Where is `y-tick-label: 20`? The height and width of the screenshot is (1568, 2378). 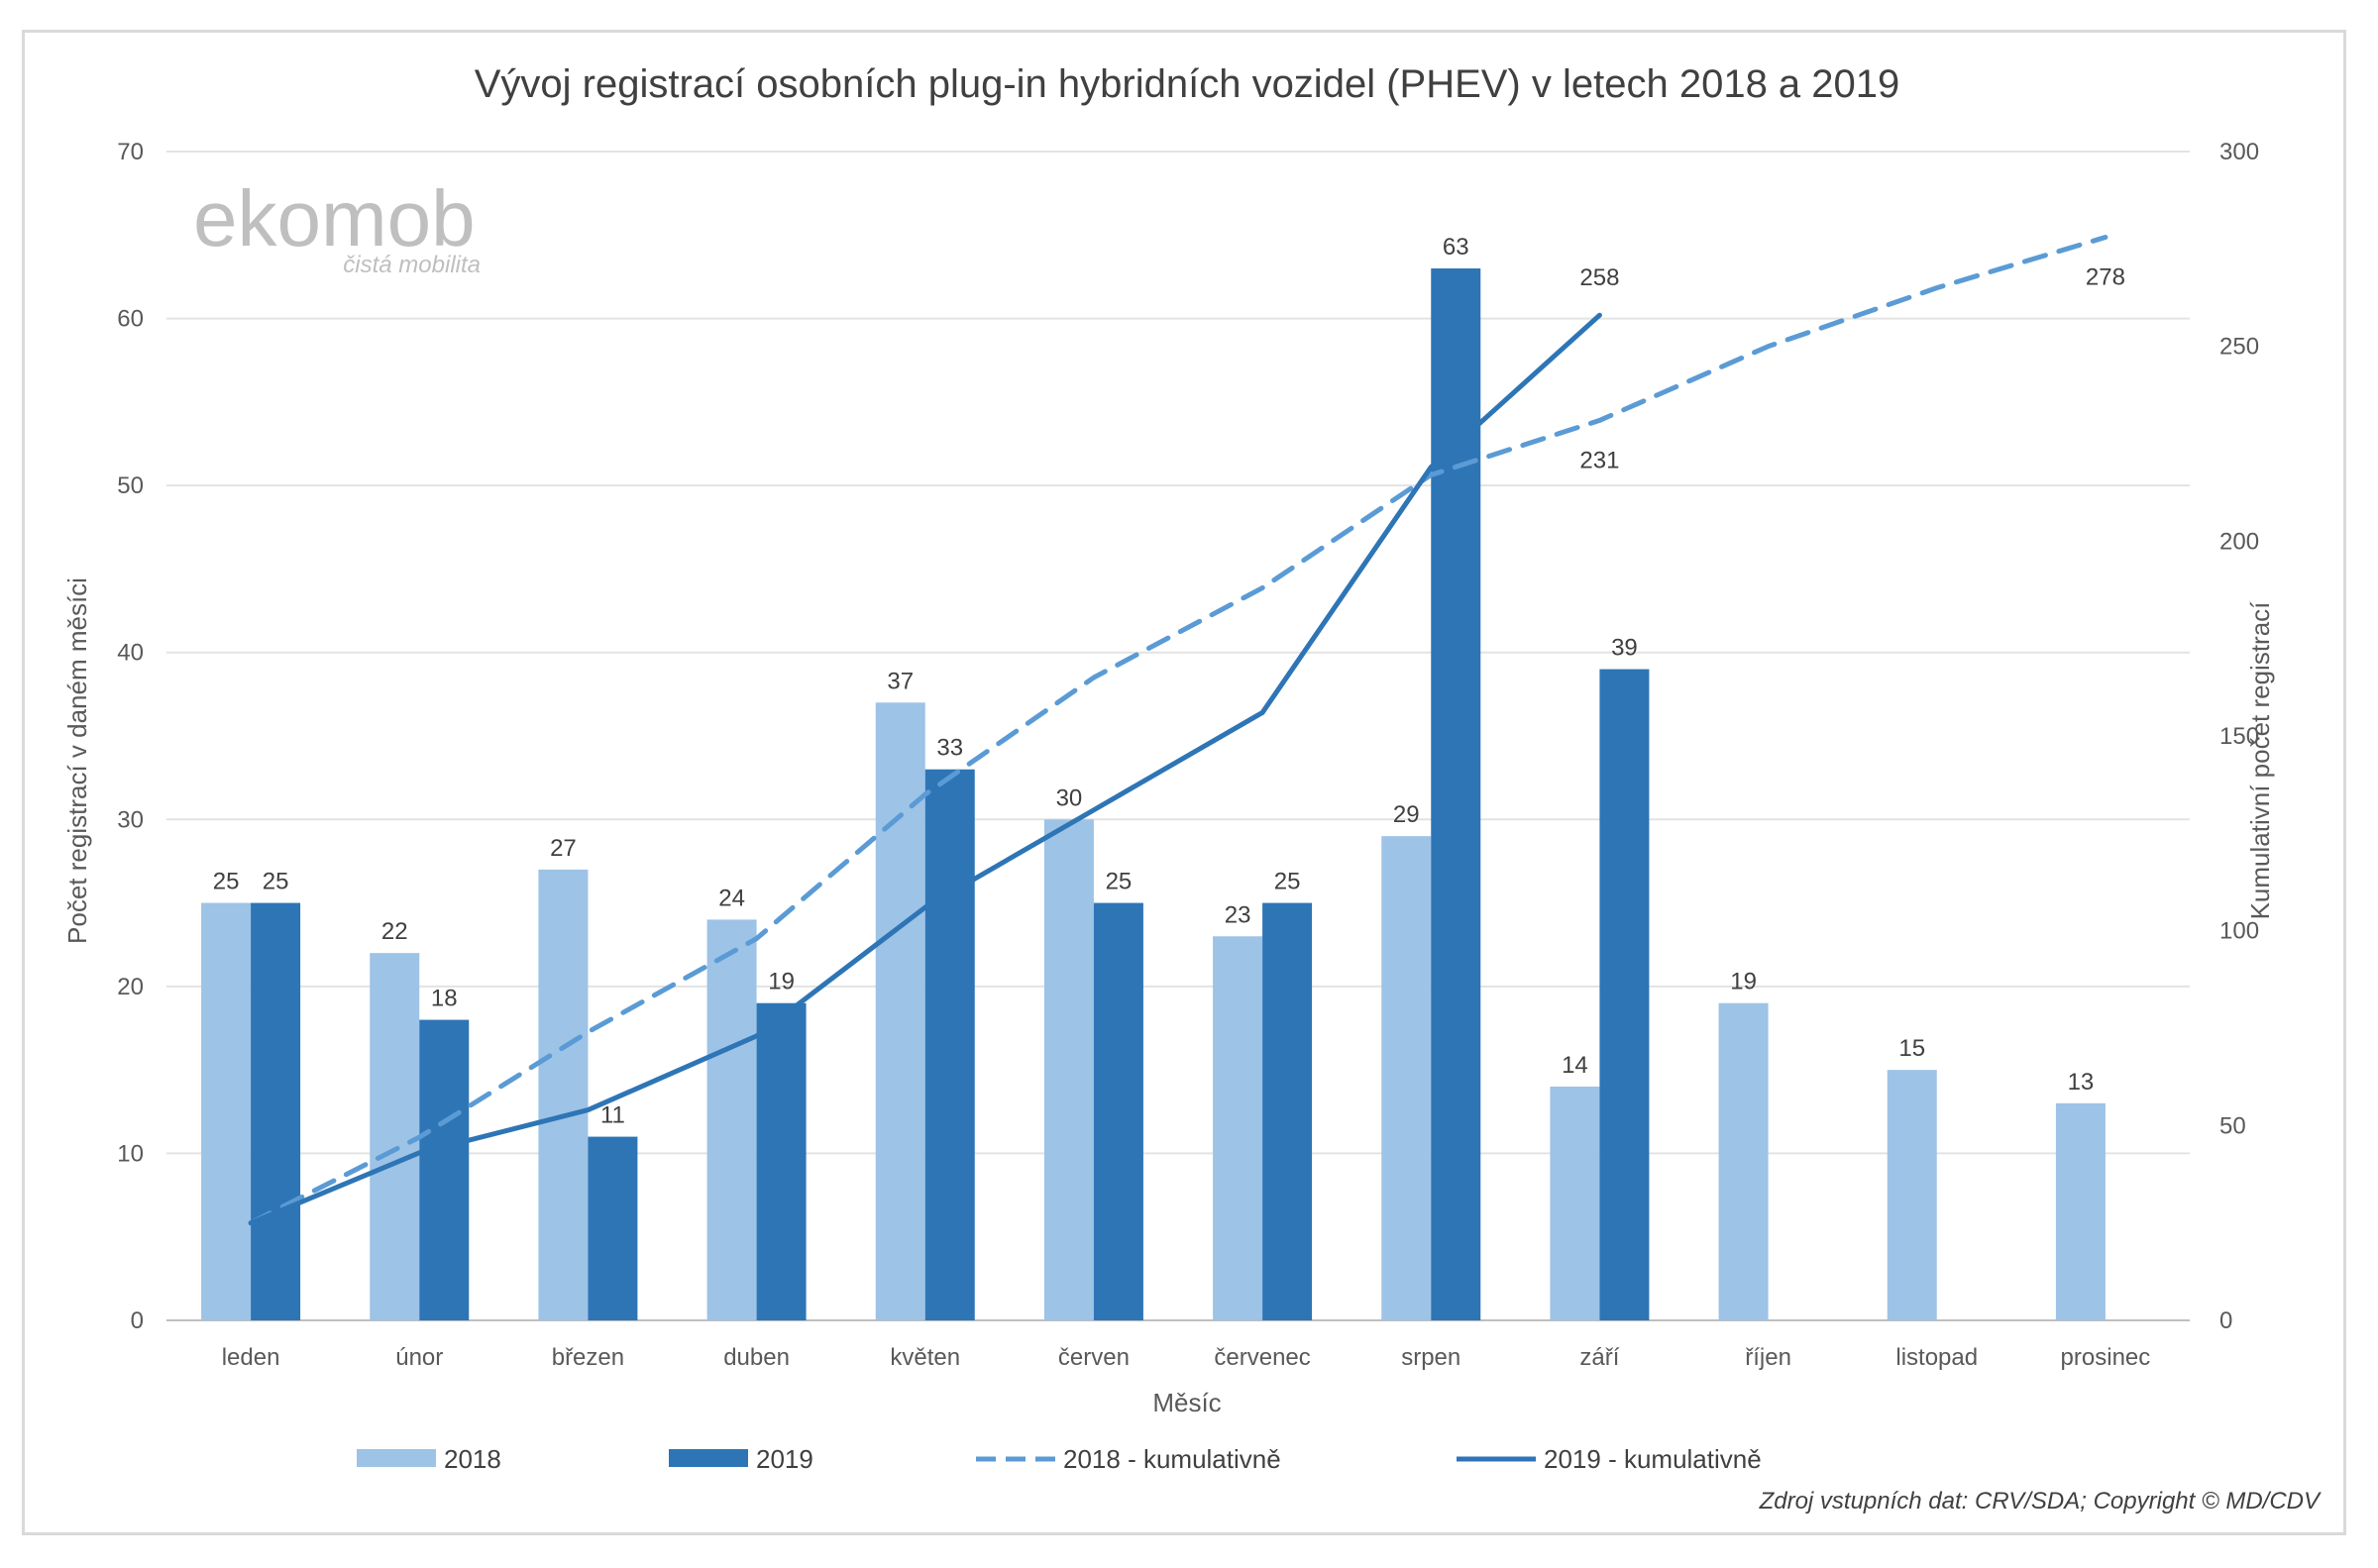
y-tick-label: 20 is located at coordinates (130, 987).